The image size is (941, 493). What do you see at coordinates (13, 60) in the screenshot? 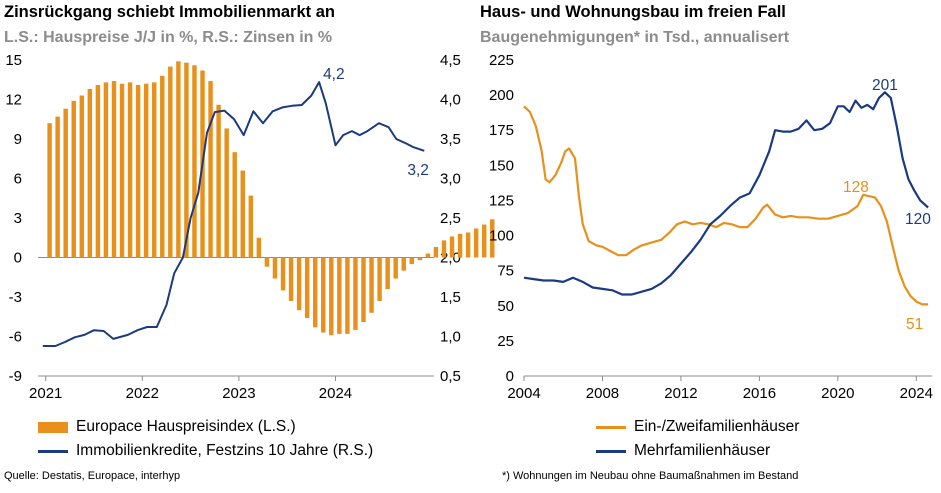
I see `left-y-tick-label: 15` at bounding box center [13, 60].